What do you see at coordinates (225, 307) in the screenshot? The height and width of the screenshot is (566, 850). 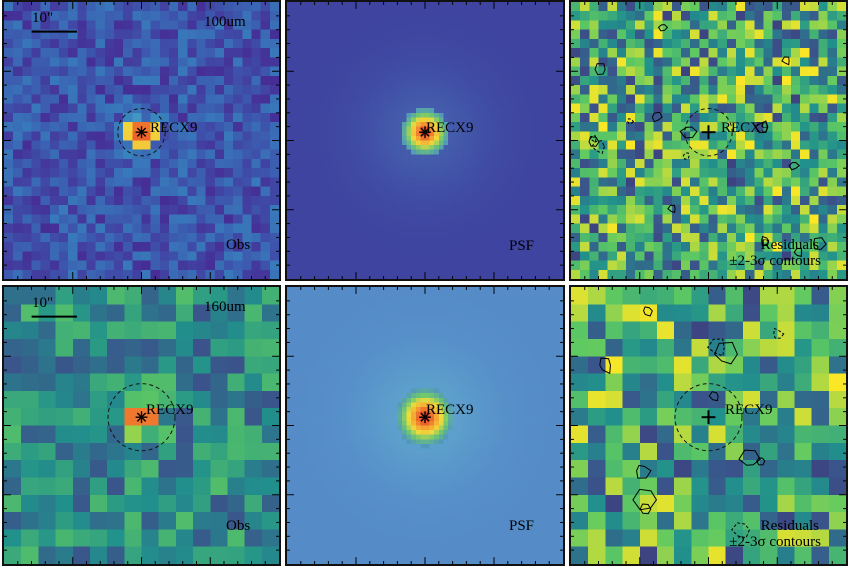 I see `band-label: 160um` at bounding box center [225, 307].